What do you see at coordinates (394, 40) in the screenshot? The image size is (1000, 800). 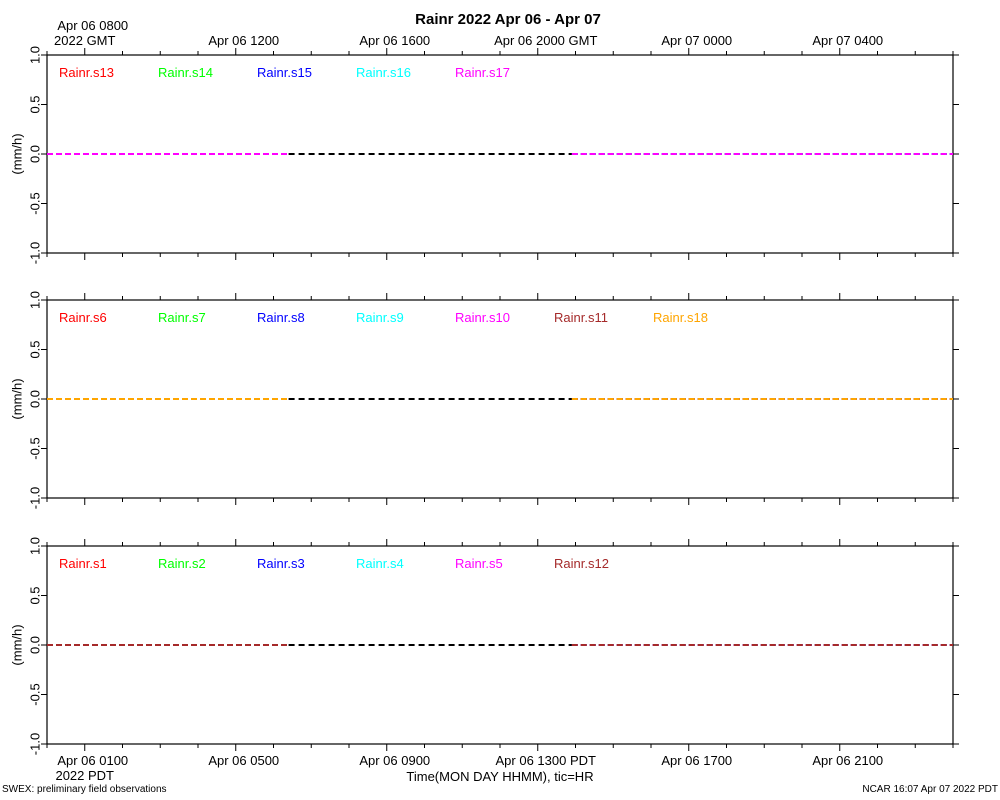 I see `top-tick-label: Apr 06 1600` at bounding box center [394, 40].